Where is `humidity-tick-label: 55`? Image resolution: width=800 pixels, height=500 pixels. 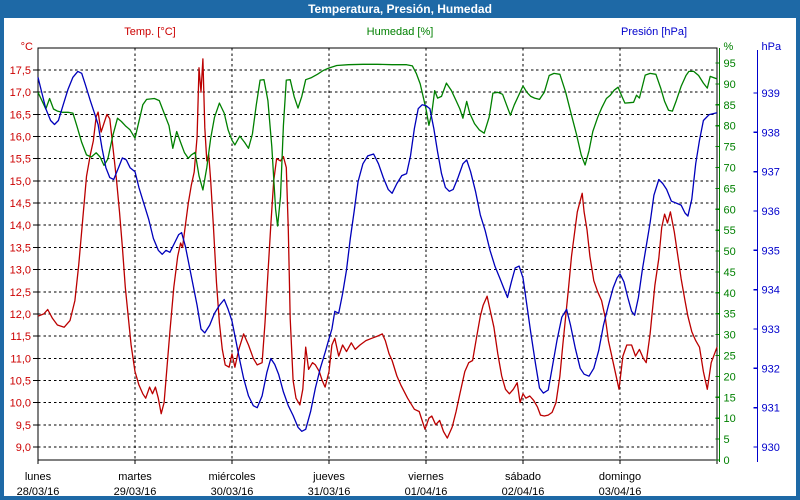 humidity-tick-label: 55 is located at coordinates (730, 231).